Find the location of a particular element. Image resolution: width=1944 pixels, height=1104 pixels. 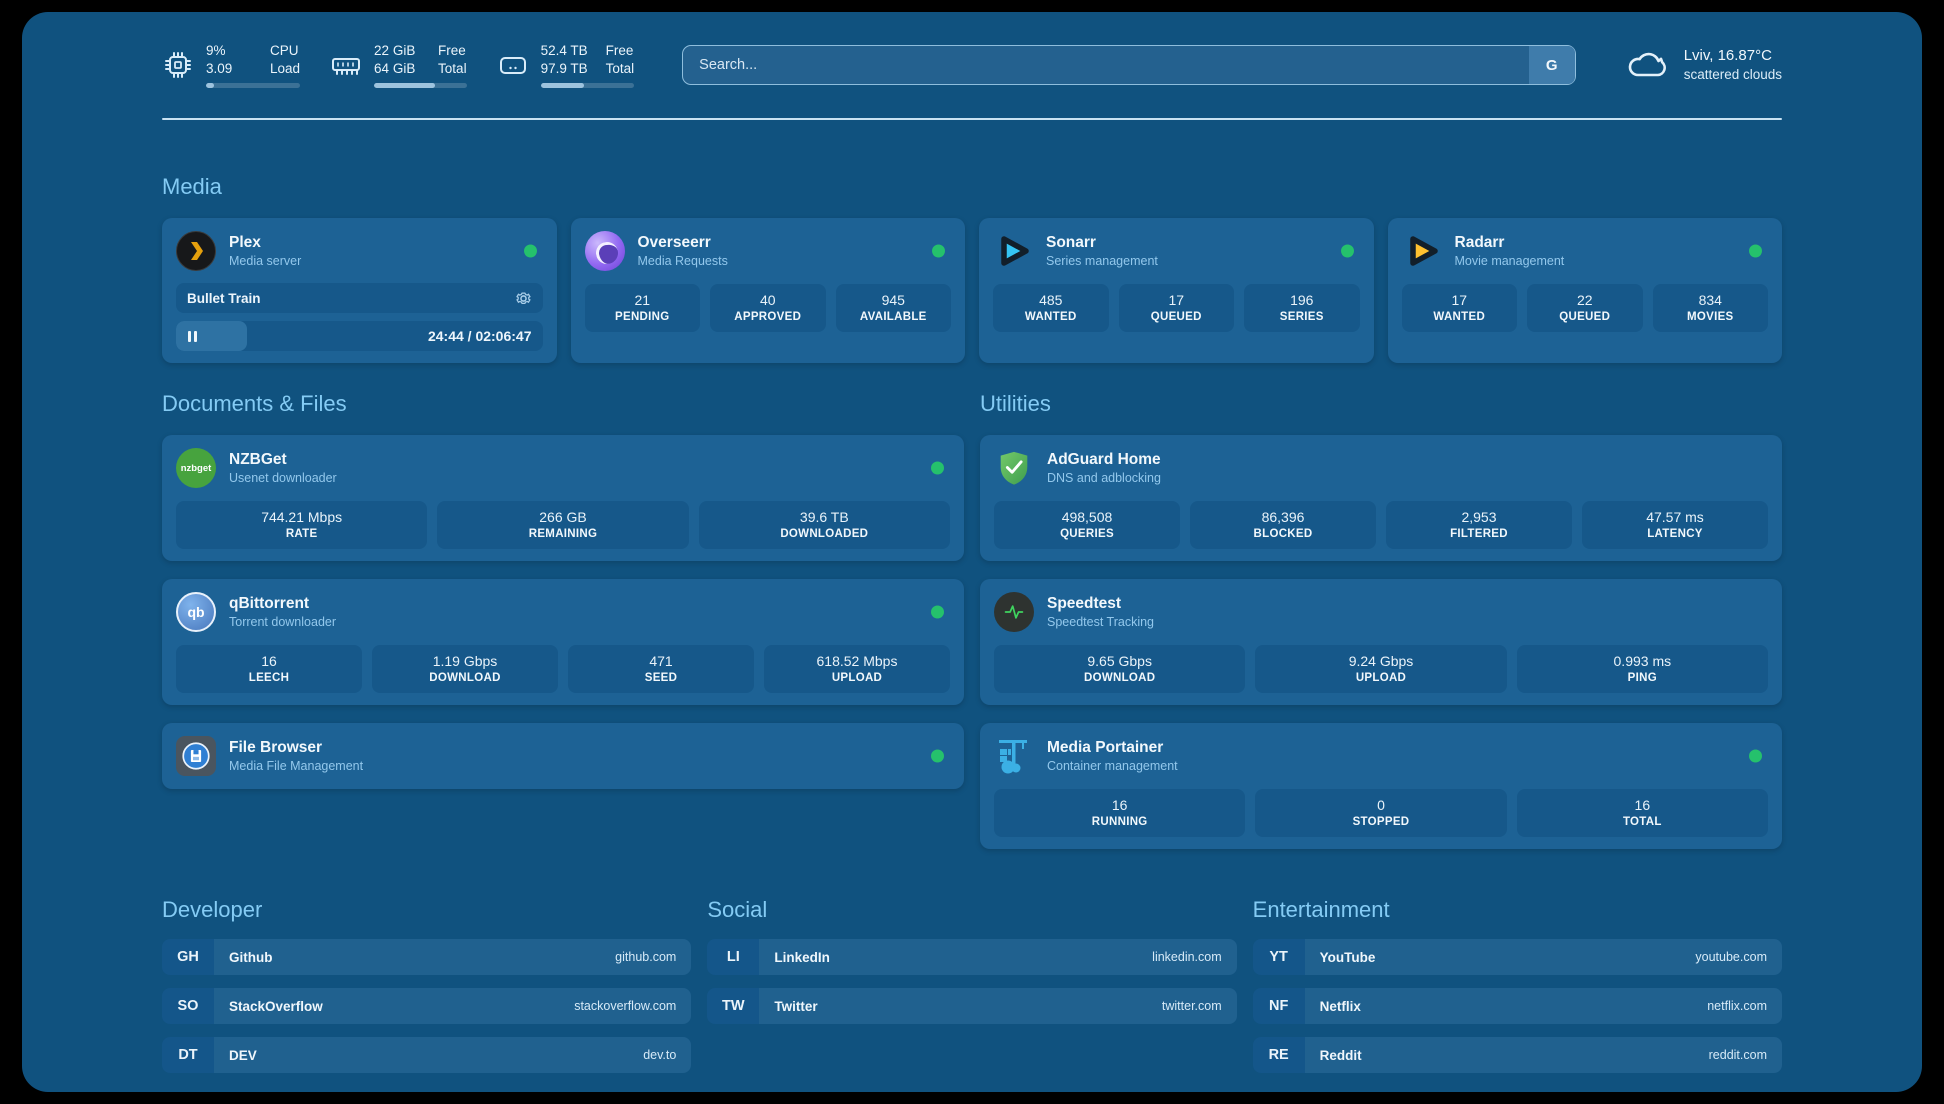

memory-total-value: 64 GiB is located at coordinates (395, 69).